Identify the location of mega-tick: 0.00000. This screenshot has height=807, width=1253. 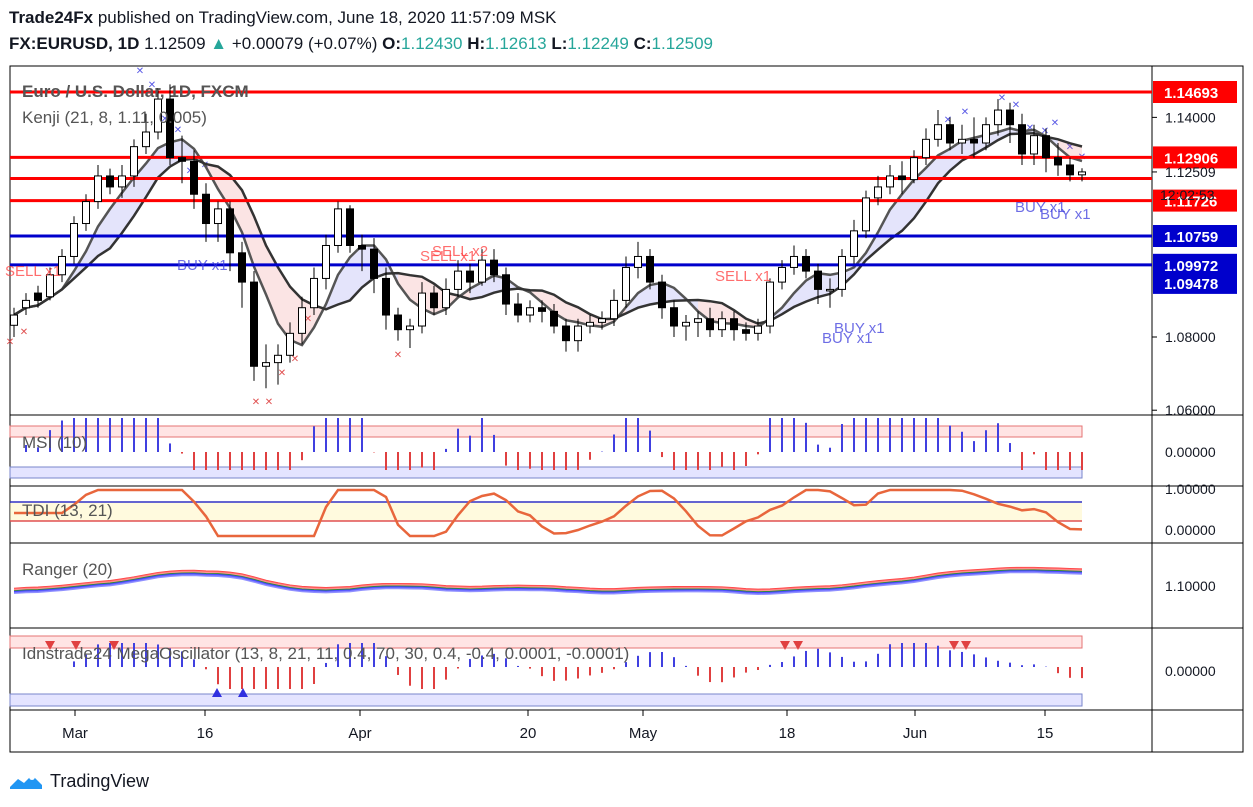
(1190, 671).